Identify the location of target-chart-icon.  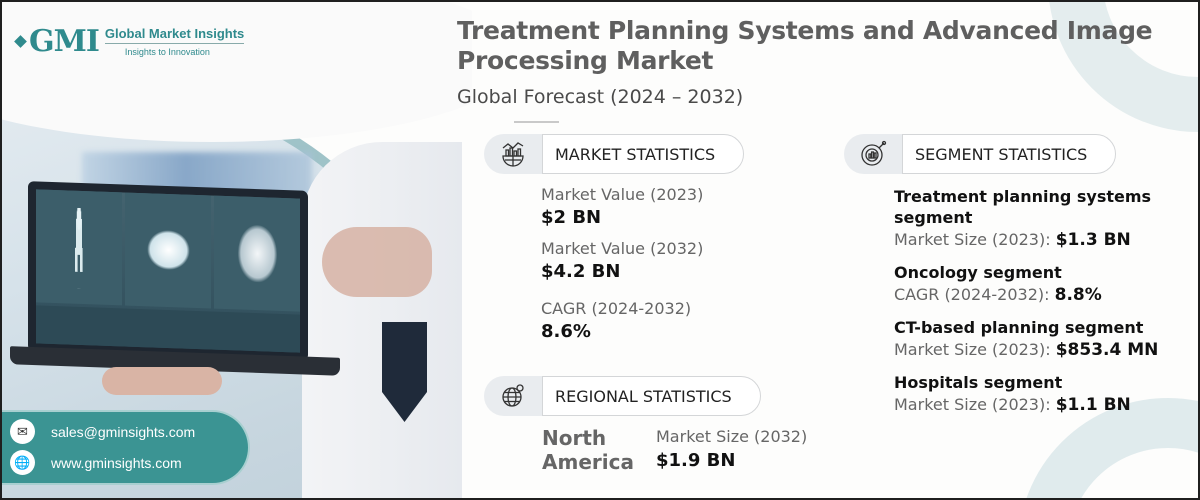
(873, 154).